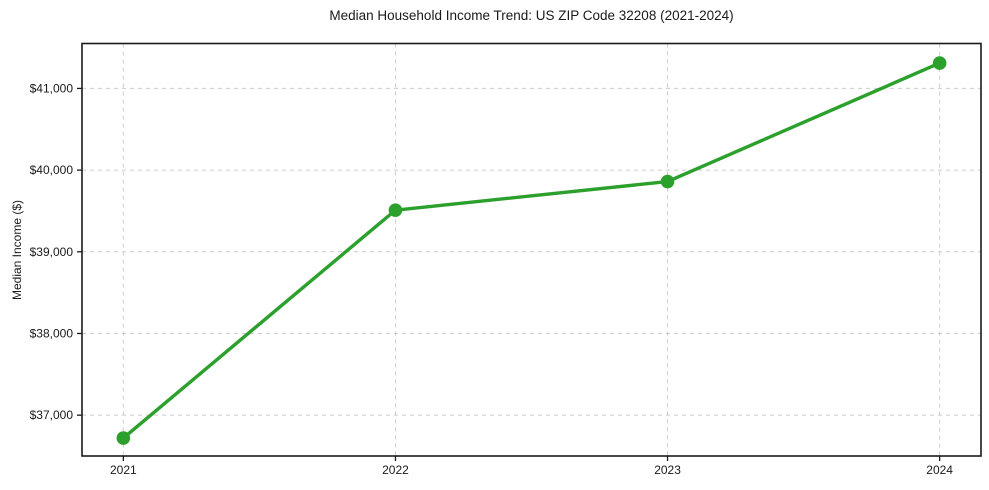  Describe the element at coordinates (667, 470) in the screenshot. I see `x-tick-label: 2023` at that location.